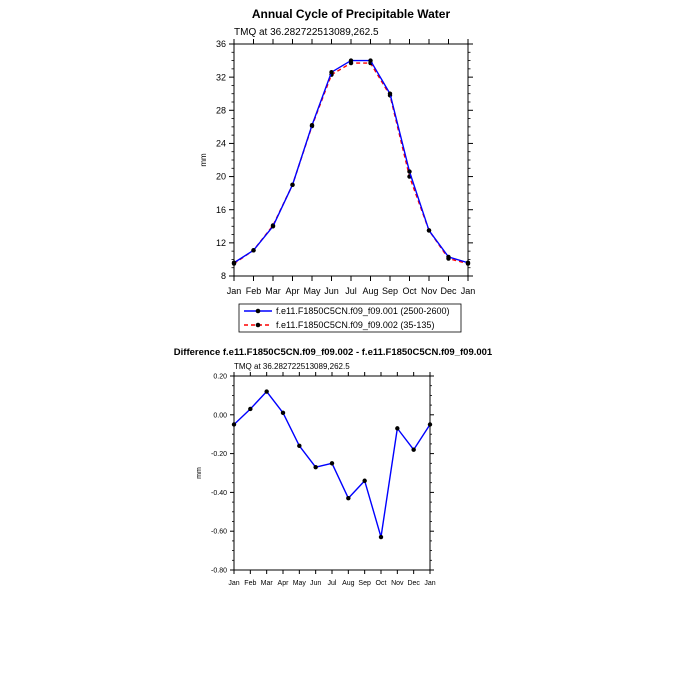 This screenshot has width=675, height=675. What do you see at coordinates (306, 32) in the screenshot?
I see `top-chart-subtitle: TMQ at 36.282722513089,262.5` at bounding box center [306, 32].